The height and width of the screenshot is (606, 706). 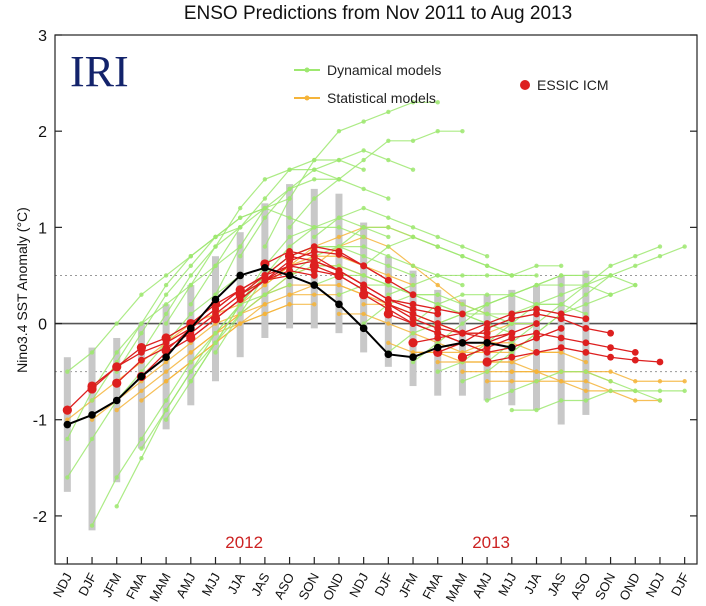 What do you see at coordinates (533, 583) in the screenshot?
I see `x-tick-label: JJA` at bounding box center [533, 583].